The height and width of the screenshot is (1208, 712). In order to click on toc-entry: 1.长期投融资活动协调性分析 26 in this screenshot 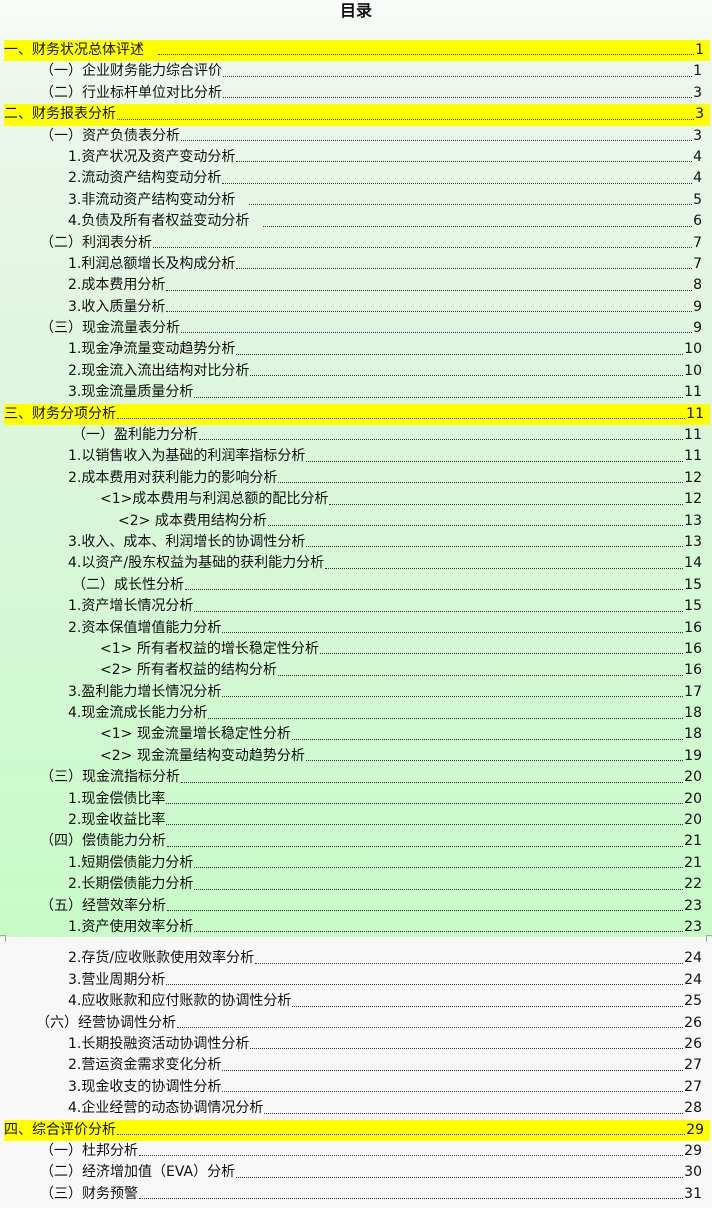, I will do `click(356, 1044)`.